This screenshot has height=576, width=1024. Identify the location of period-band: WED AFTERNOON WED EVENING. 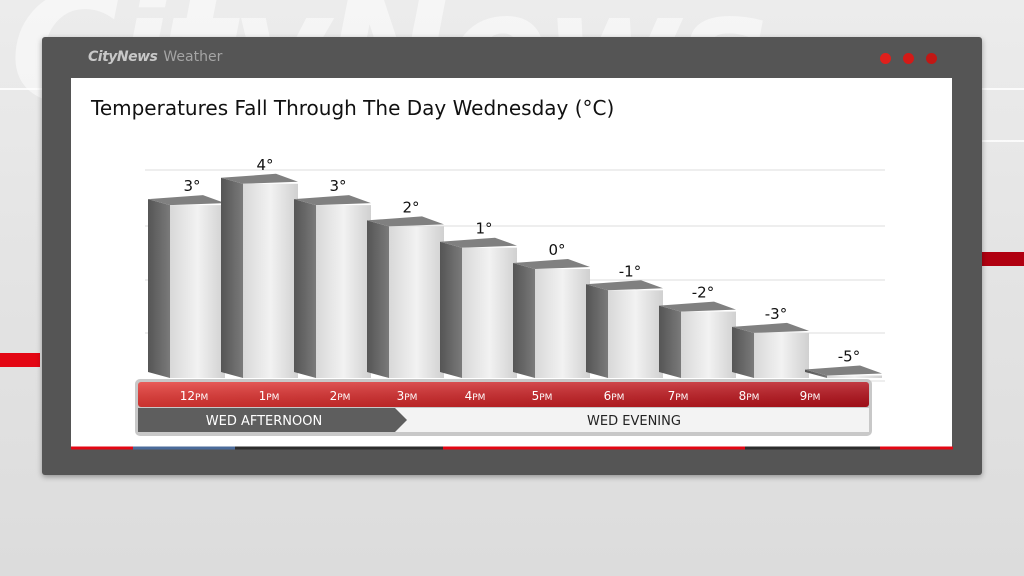
(503, 420).